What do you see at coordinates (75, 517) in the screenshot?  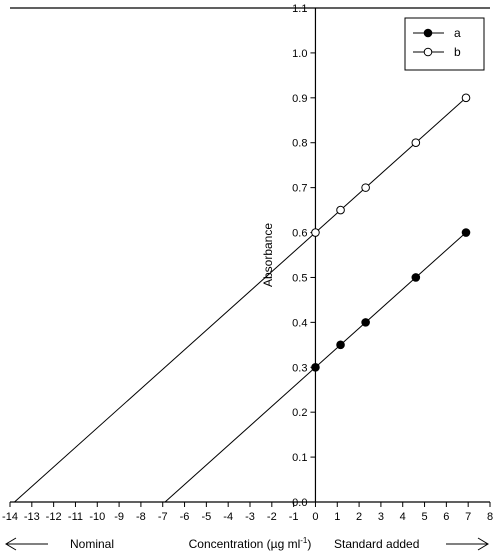 I see `x-tick-label: -11` at bounding box center [75, 517].